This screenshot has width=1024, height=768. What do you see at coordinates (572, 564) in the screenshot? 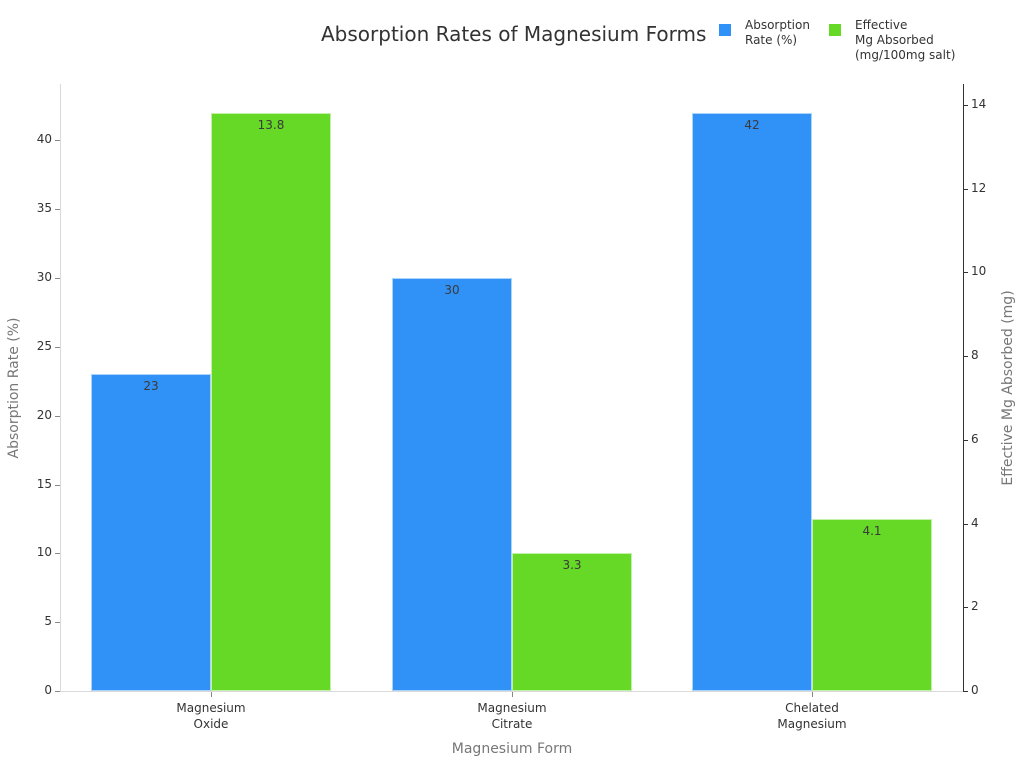
I see `bar-value-label: 3.3` at bounding box center [572, 564].